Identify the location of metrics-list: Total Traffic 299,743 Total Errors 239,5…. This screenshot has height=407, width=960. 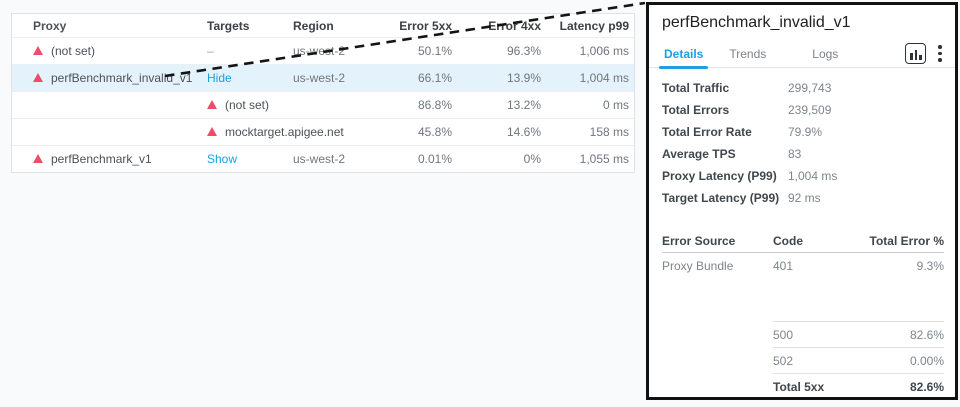
(803, 143).